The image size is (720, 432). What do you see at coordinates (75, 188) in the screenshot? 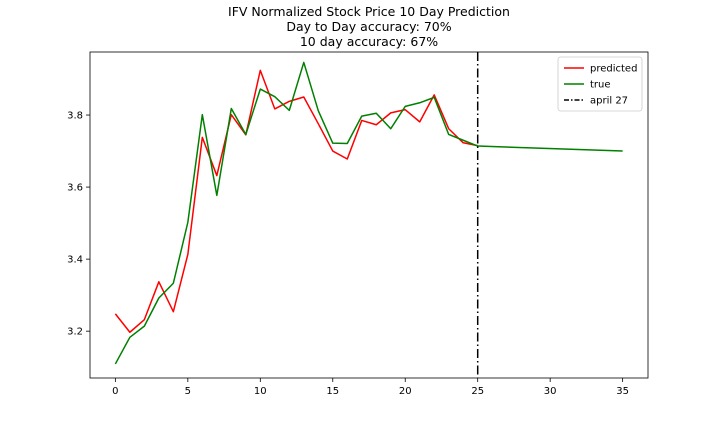
I see `y-tick-label-3.6: 3.6` at bounding box center [75, 188].